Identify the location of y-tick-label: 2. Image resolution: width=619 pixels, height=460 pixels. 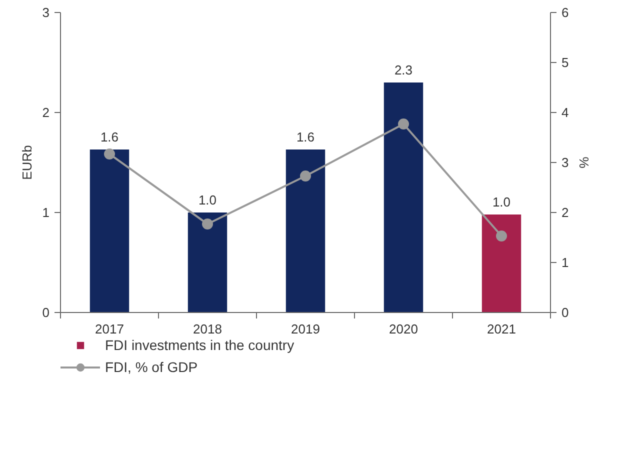
(46, 112).